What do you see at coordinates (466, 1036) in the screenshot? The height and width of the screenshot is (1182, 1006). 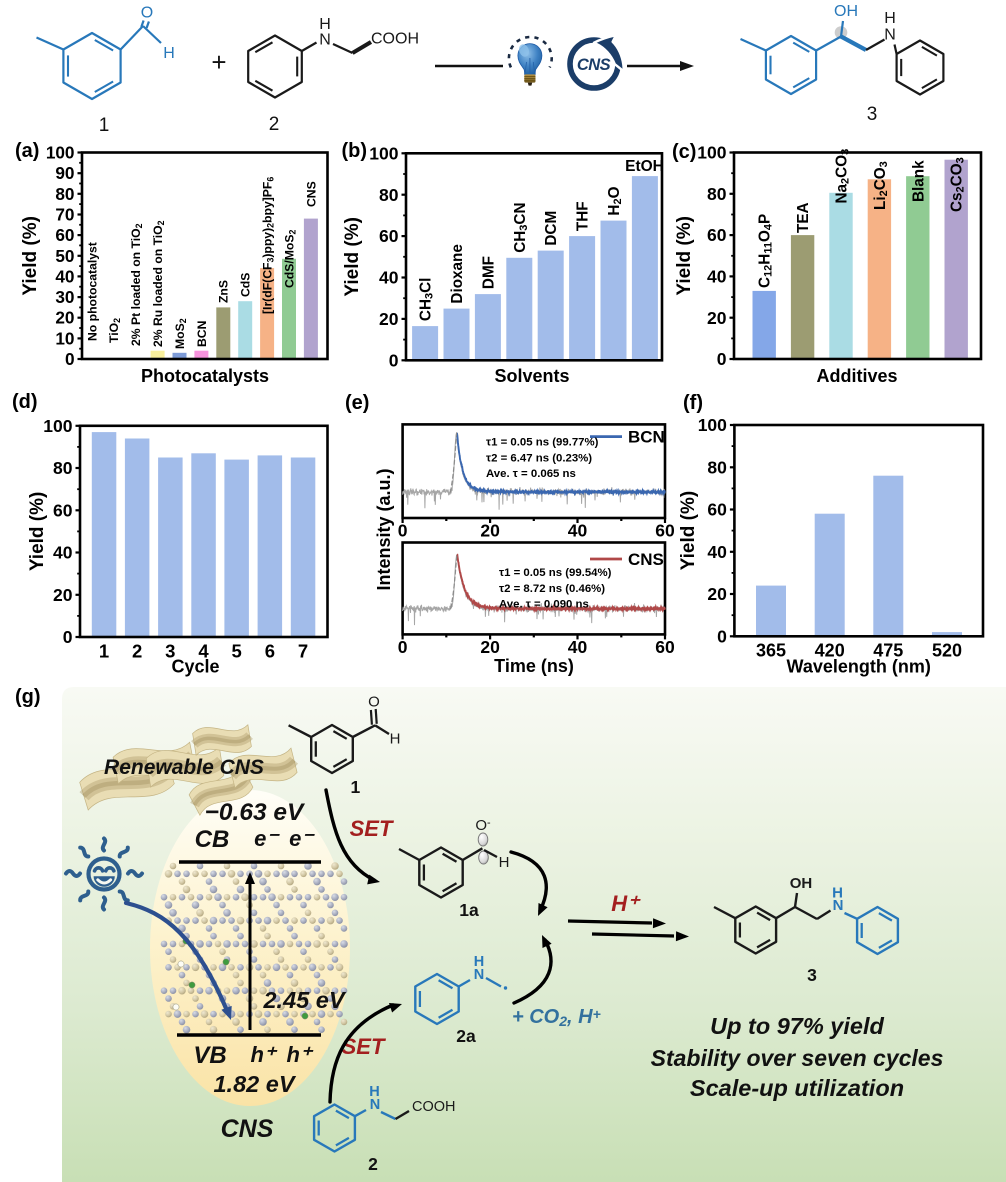 I see `svg-text: 2a` at bounding box center [466, 1036].